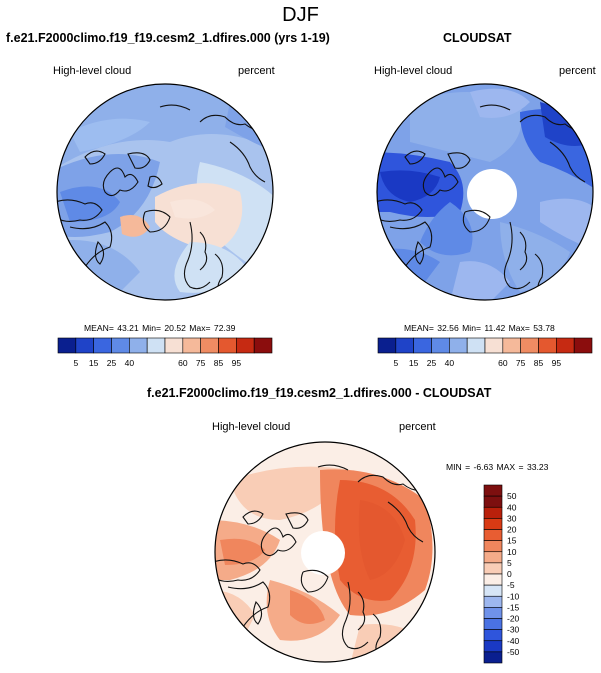  I want to click on panel-3-stats: MIN = -6.63 MAX = 33.23, so click(497, 467).